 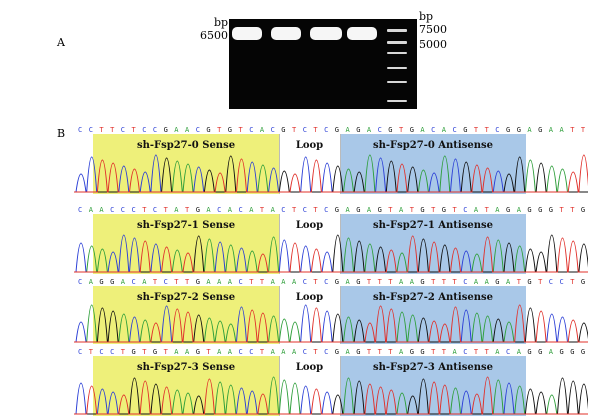 What do you see at coordinates (214, 35) in the screenshot?
I see `band-size-6500: 6500` at bounding box center [214, 35].